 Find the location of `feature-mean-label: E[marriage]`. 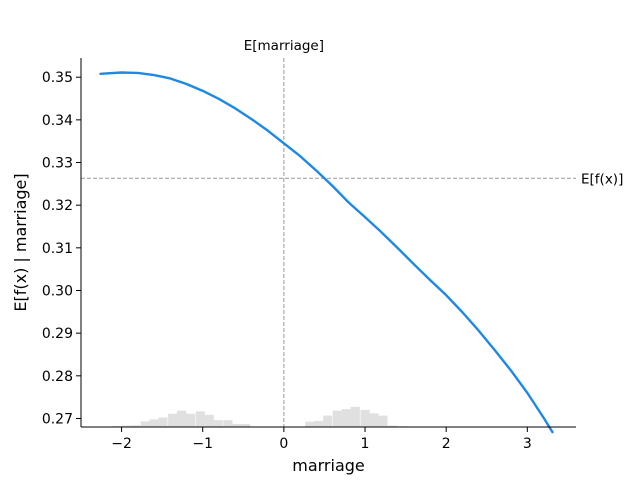

feature-mean-label: E[marriage] is located at coordinates (284, 46).